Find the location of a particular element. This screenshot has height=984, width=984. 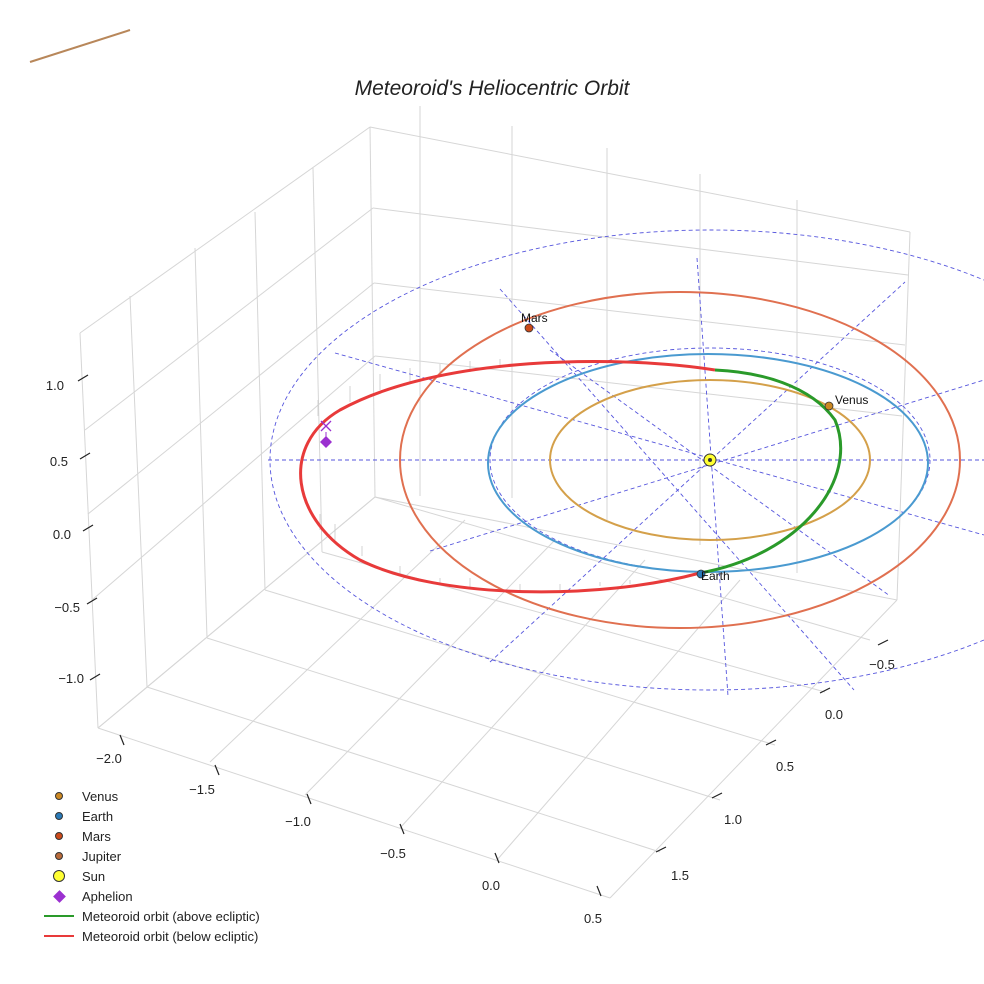

venus-marker: Venus is located at coordinates (846, 402).